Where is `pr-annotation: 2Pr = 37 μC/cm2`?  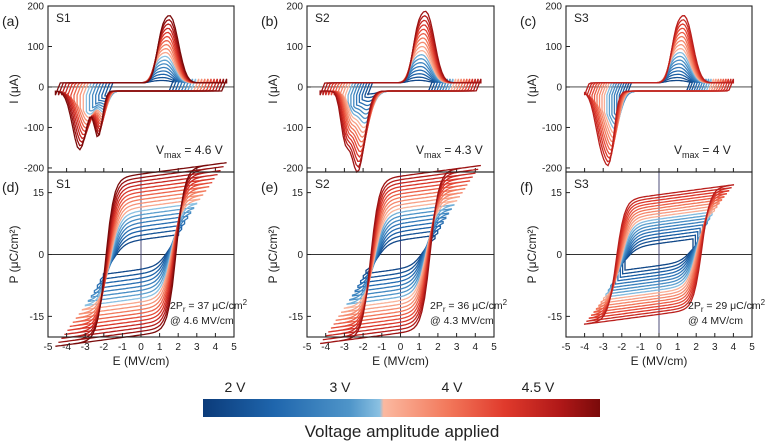
pr-annotation: 2Pr = 37 μC/cm2 is located at coordinates (209, 306).